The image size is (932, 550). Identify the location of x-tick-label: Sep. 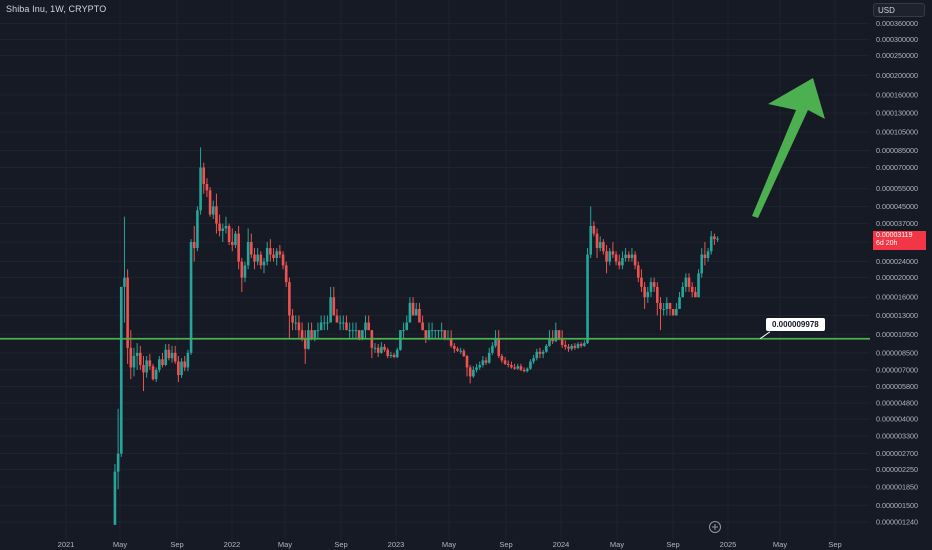
(176, 544).